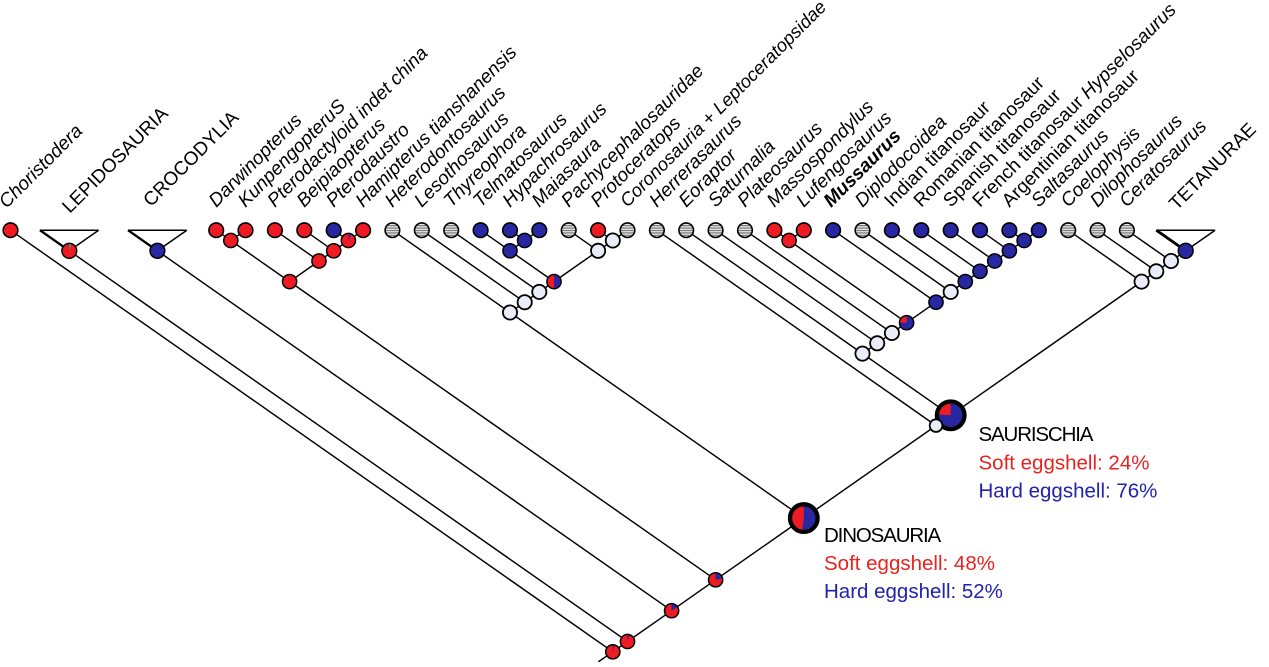 This screenshot has height=667, width=1269. What do you see at coordinates (1064, 463) in the screenshot?
I see `svg-text: Soft eggshell: 24%` at bounding box center [1064, 463].